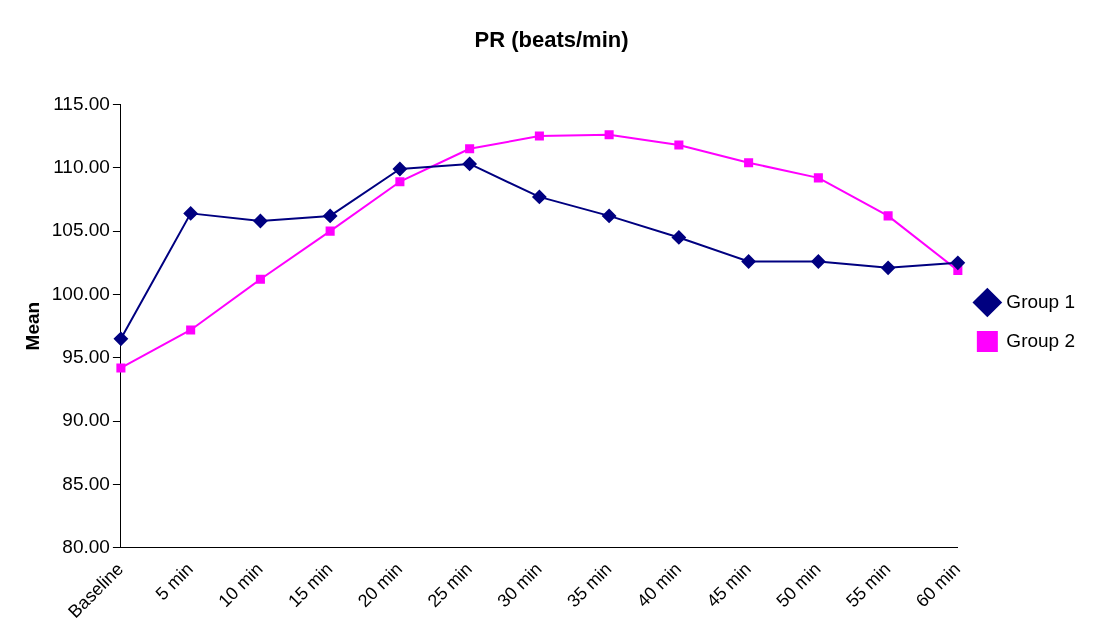 Image resolution: width=1103 pixels, height=639 pixels. Describe the element at coordinates (868, 585) in the screenshot. I see `x-tick-label: 55 min` at that location.